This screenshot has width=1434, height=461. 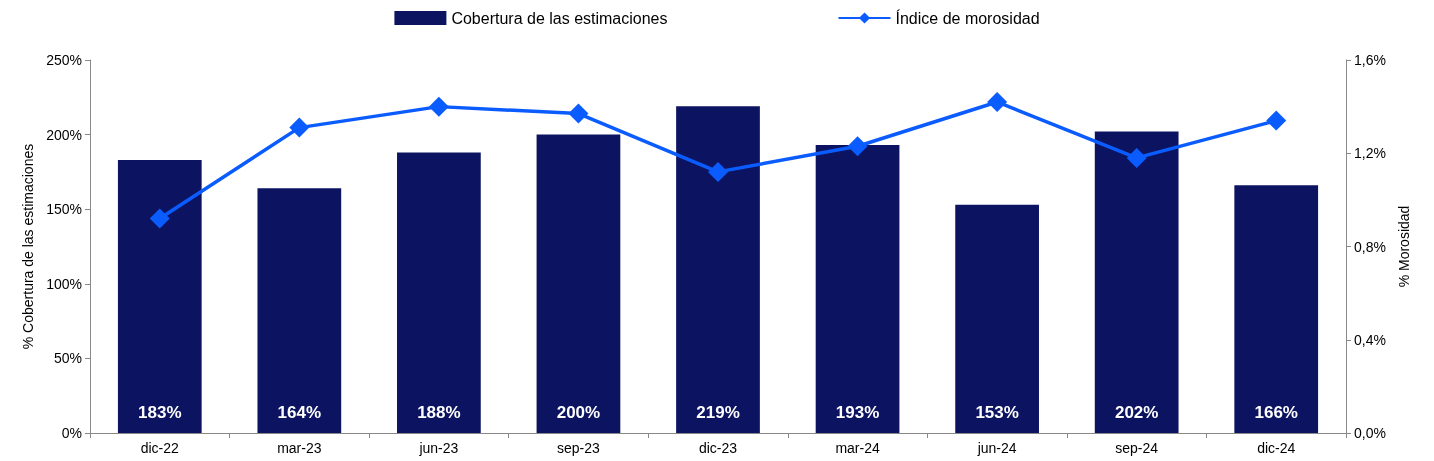 What do you see at coordinates (1276, 448) in the screenshot?
I see `x-tick-label: dic-24` at bounding box center [1276, 448].